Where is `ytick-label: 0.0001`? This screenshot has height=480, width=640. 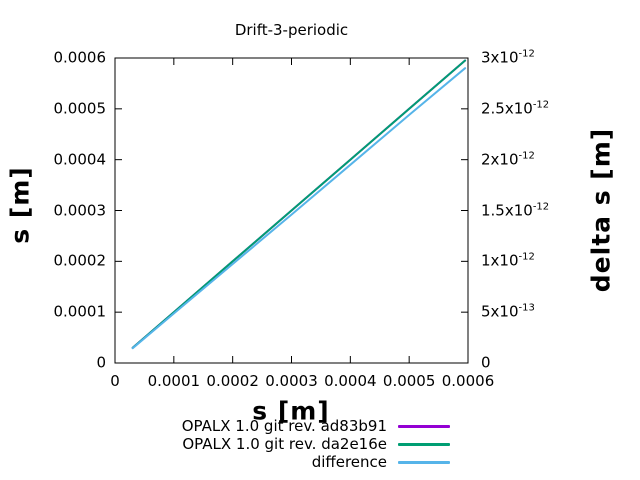
ytick-label: 0.0001 is located at coordinates (80, 311).